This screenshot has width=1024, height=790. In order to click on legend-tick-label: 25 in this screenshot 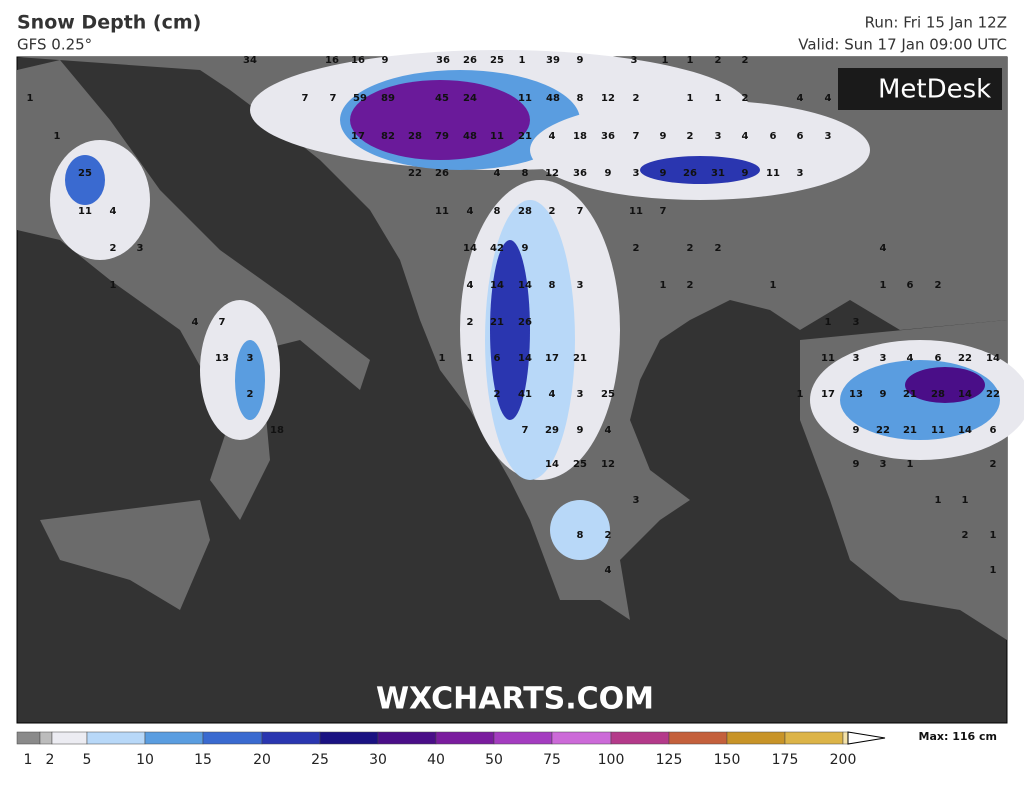, I will do `click(320, 760)`.